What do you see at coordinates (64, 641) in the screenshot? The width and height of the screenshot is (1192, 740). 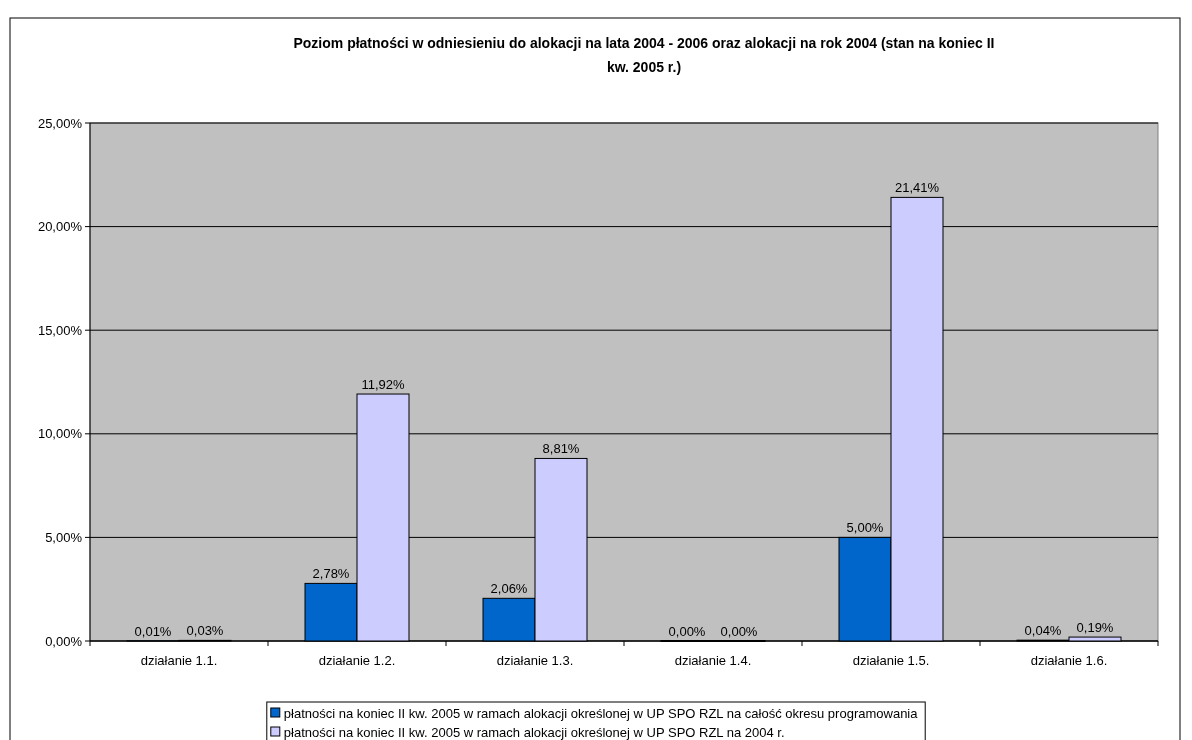 I see `y-tick-label: 0,00%` at bounding box center [64, 641].